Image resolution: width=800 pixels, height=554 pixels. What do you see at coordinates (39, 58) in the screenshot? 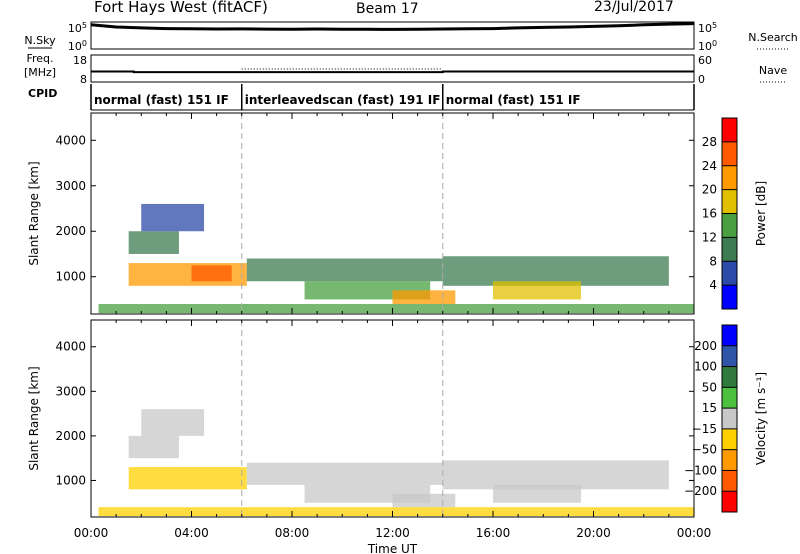
I see `freq-left-label: Freq.` at bounding box center [39, 58].